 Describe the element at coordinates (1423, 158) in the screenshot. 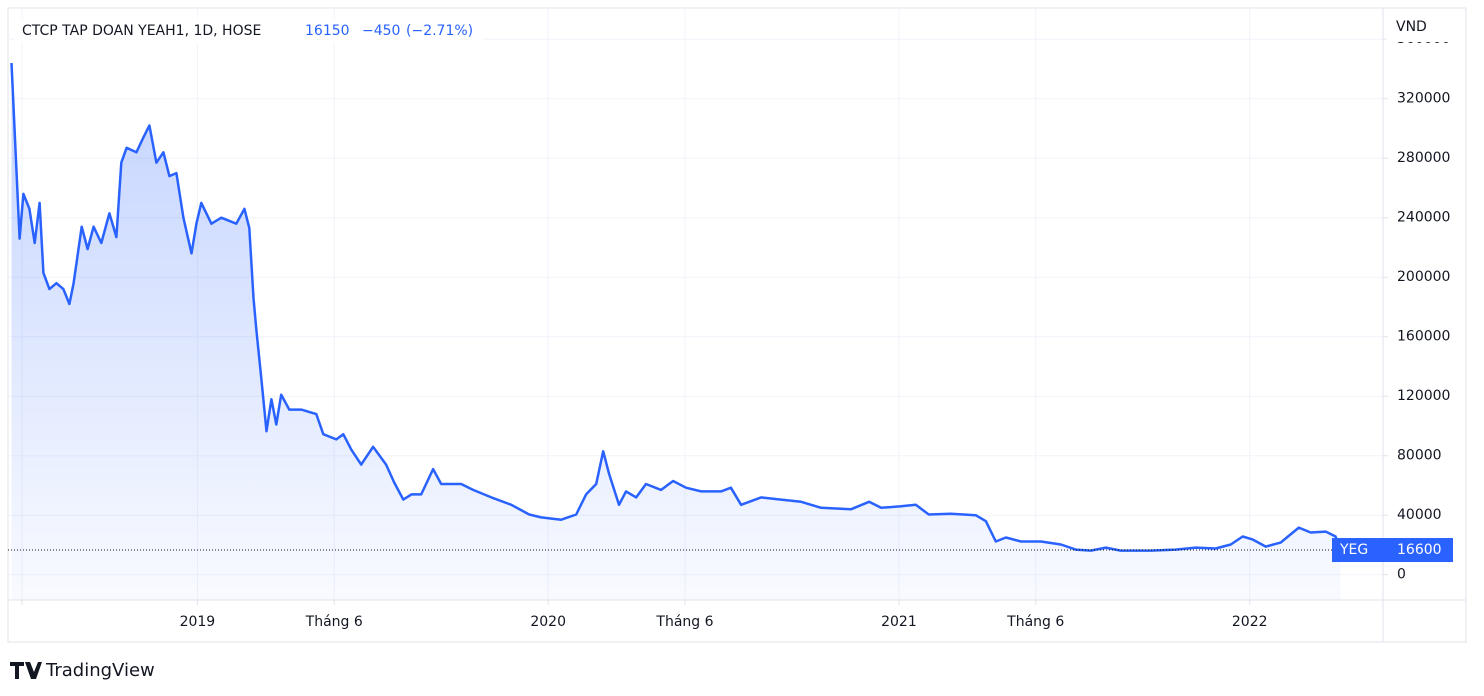

I see `y-tick-label: 280000` at that location.